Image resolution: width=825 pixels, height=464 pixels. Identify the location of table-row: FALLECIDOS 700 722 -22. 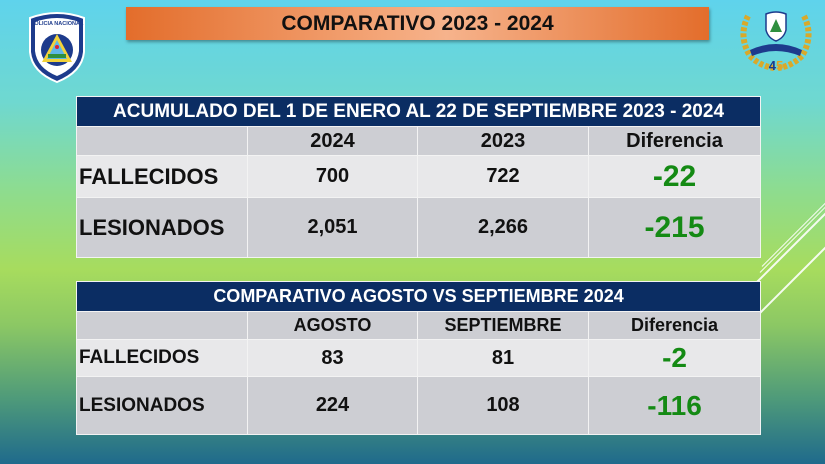
(419, 176).